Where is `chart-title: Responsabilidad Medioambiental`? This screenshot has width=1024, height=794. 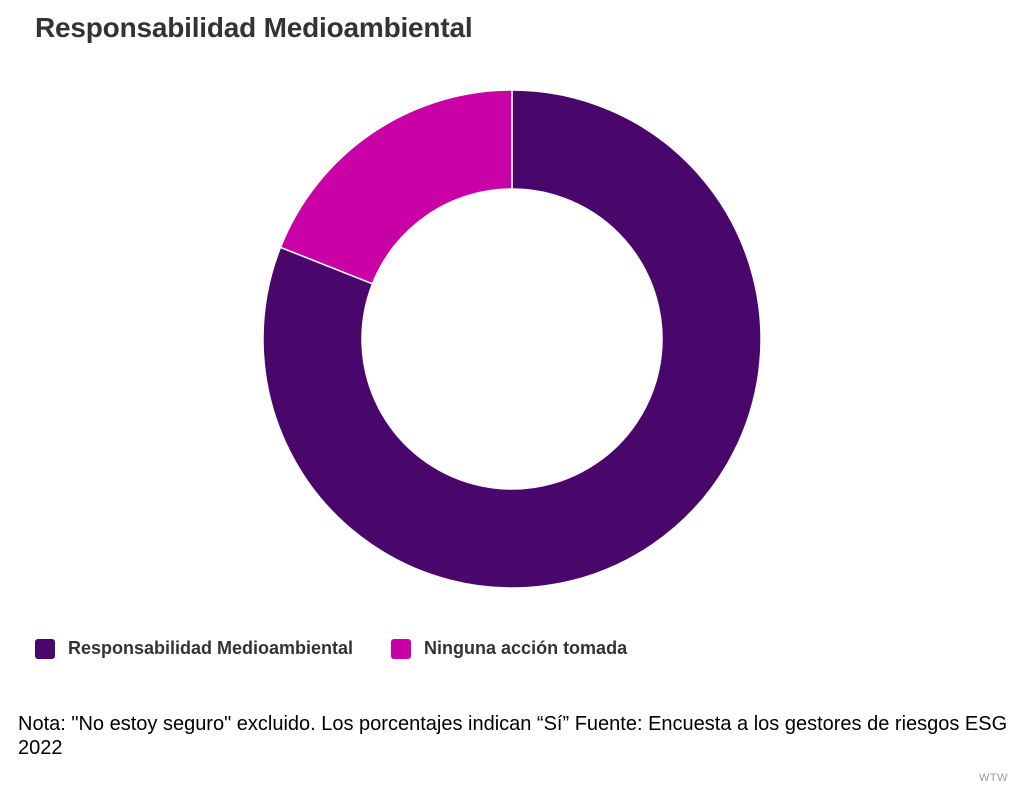
chart-title: Responsabilidad Medioambiental is located at coordinates (254, 27).